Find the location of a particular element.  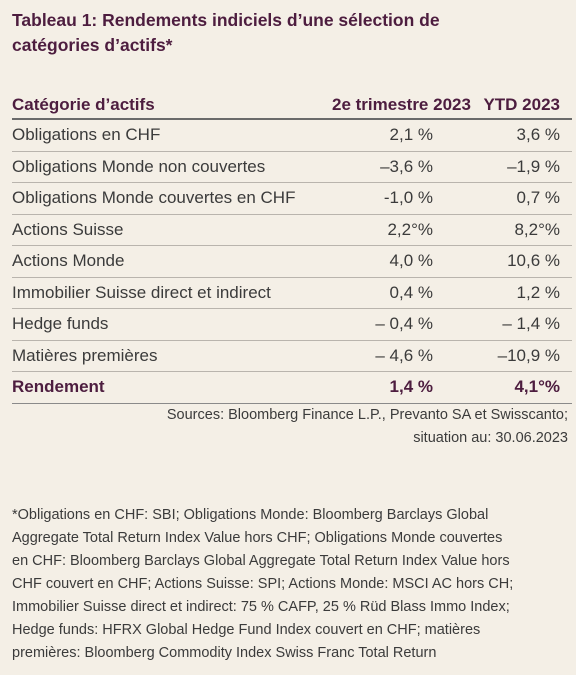

cell: Obligations en CHF is located at coordinates (86, 135).